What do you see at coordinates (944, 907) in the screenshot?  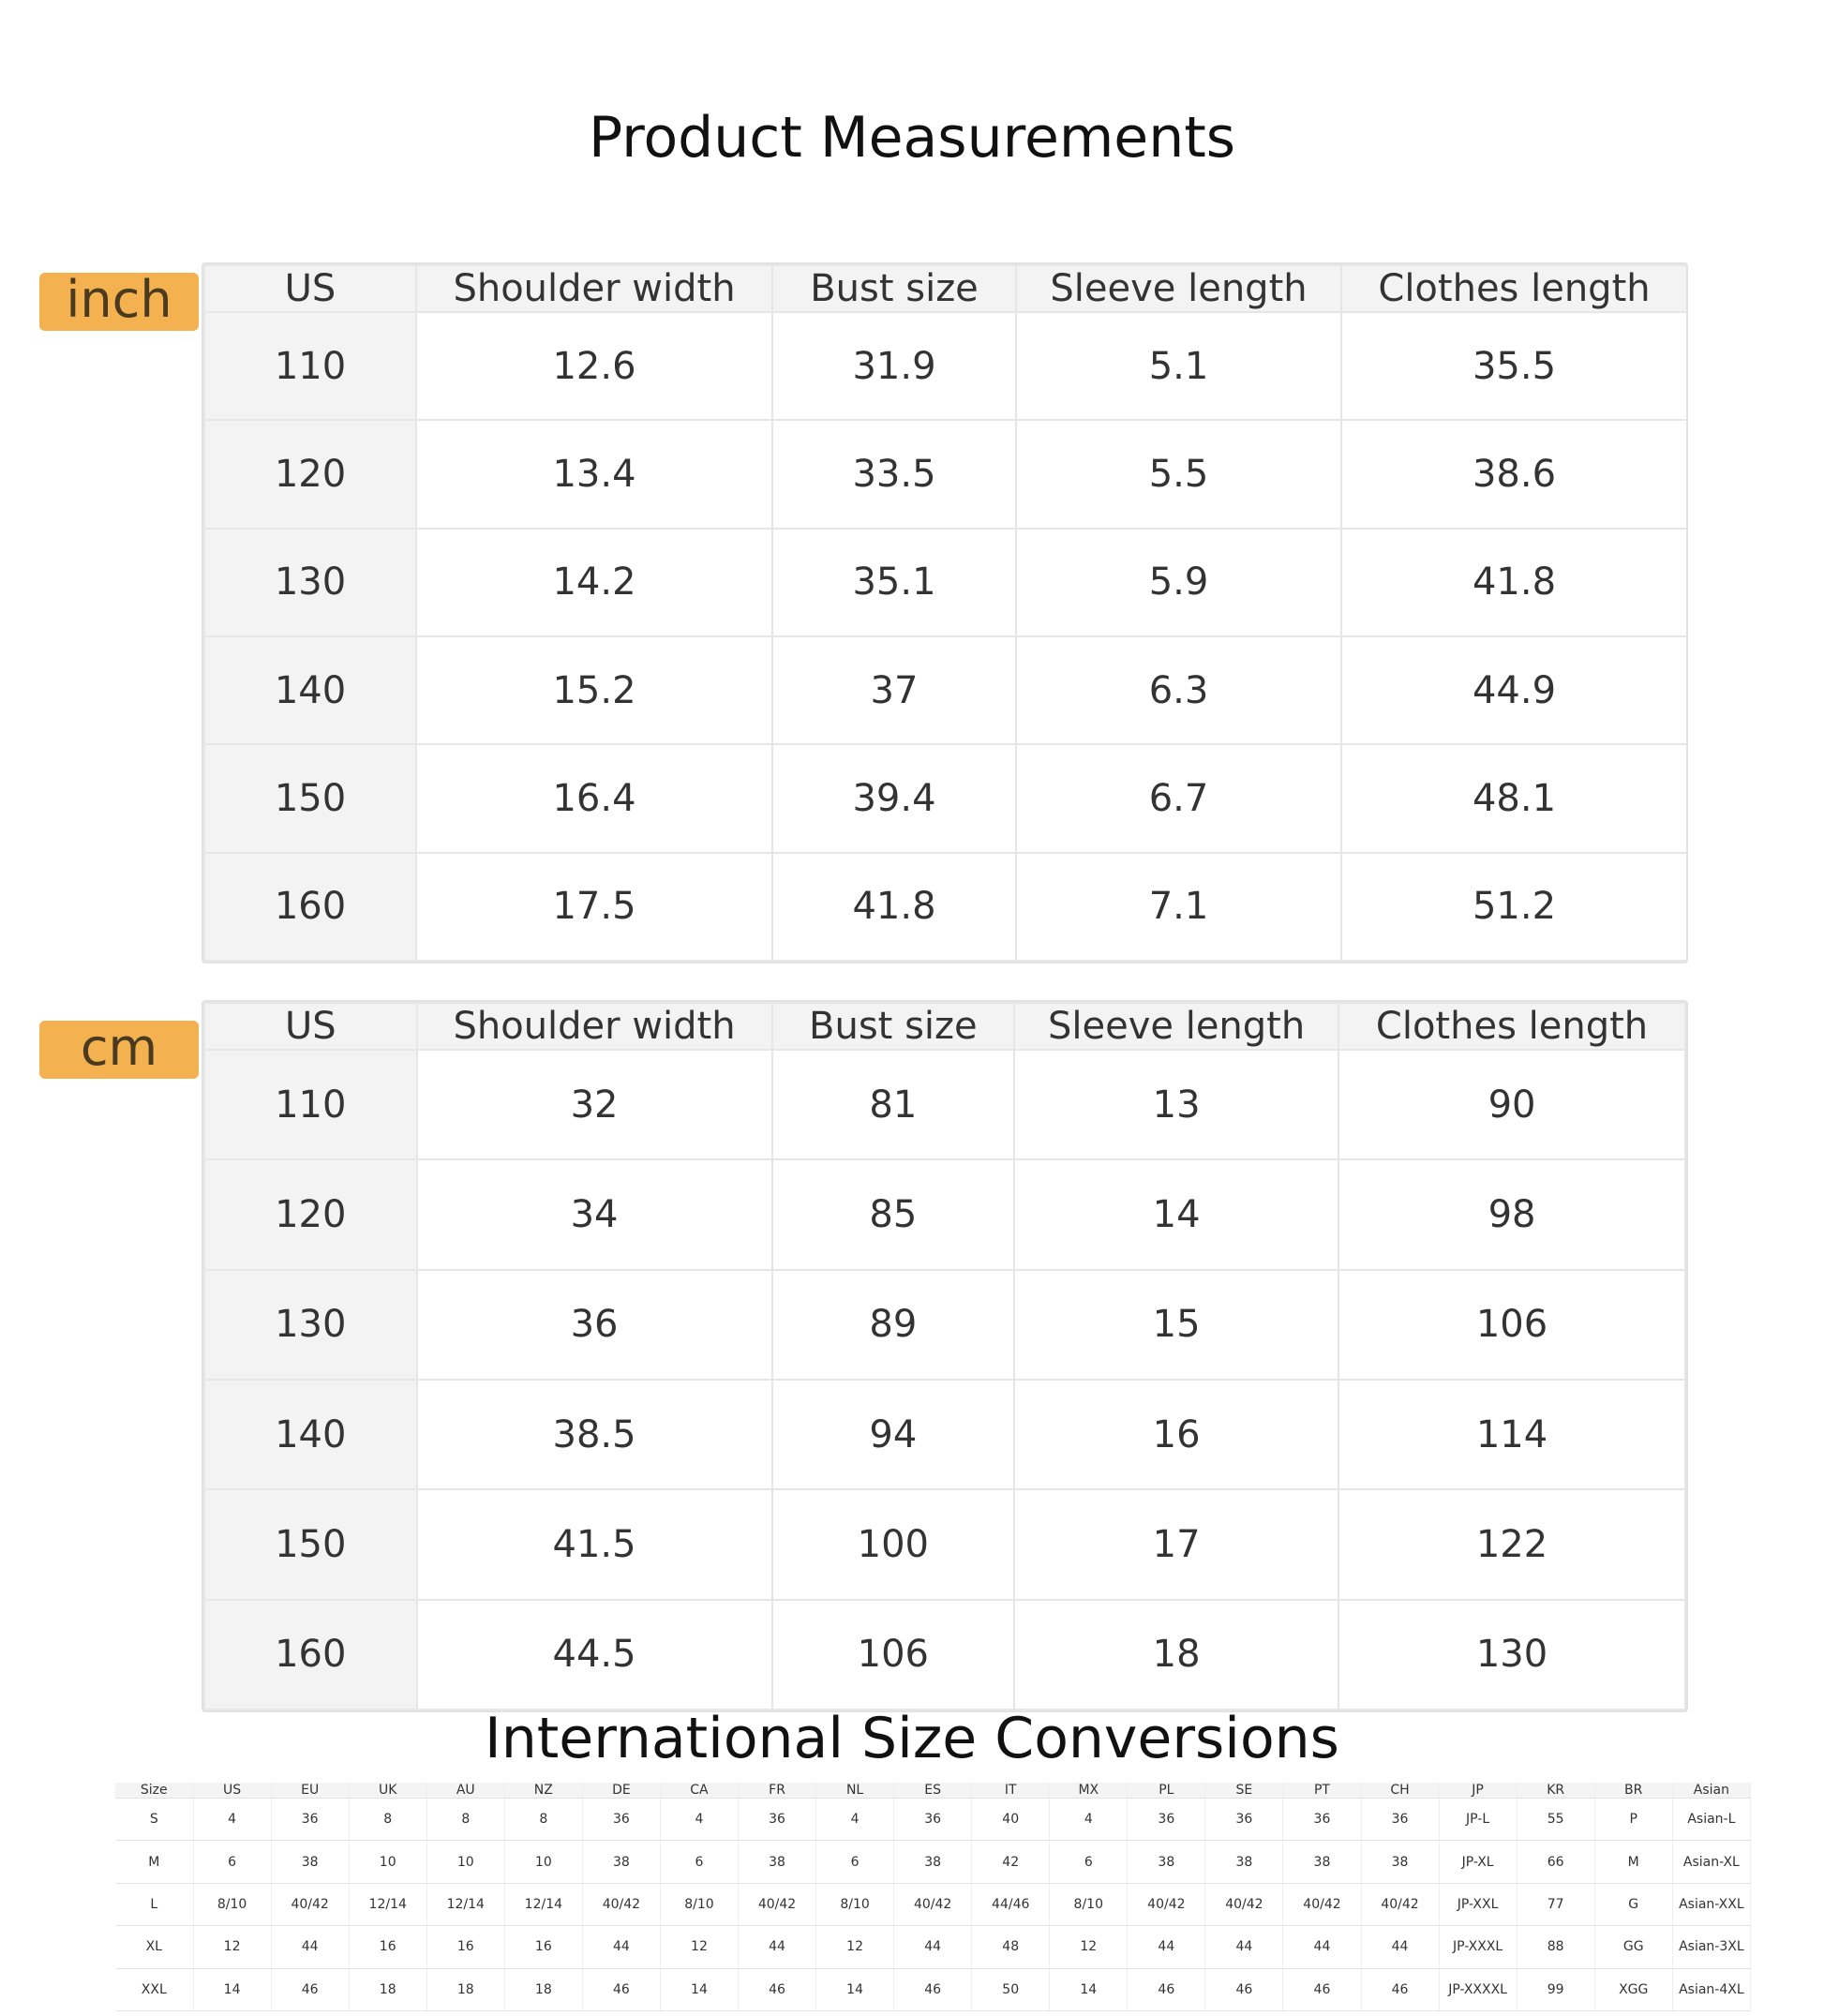 I see `table-row: 160 17.5 41.8 7.1 51.2` at bounding box center [944, 907].